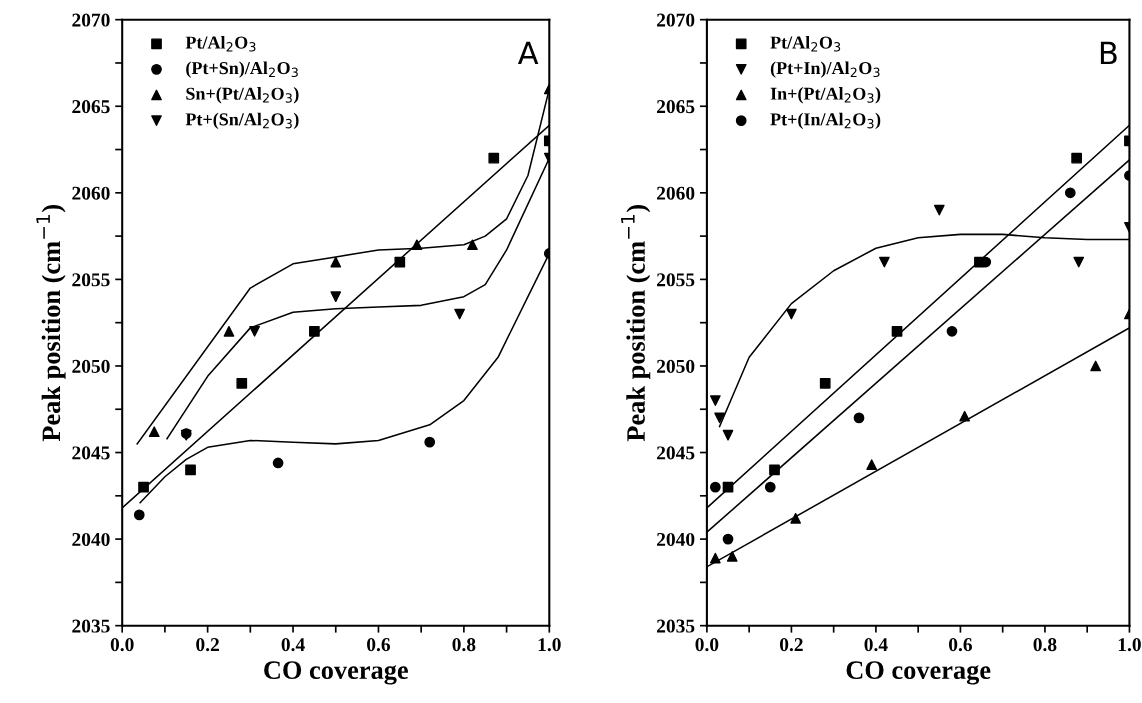 The height and width of the screenshot is (703, 1142). What do you see at coordinates (528, 53) in the screenshot?
I see `annotation: A` at bounding box center [528, 53].